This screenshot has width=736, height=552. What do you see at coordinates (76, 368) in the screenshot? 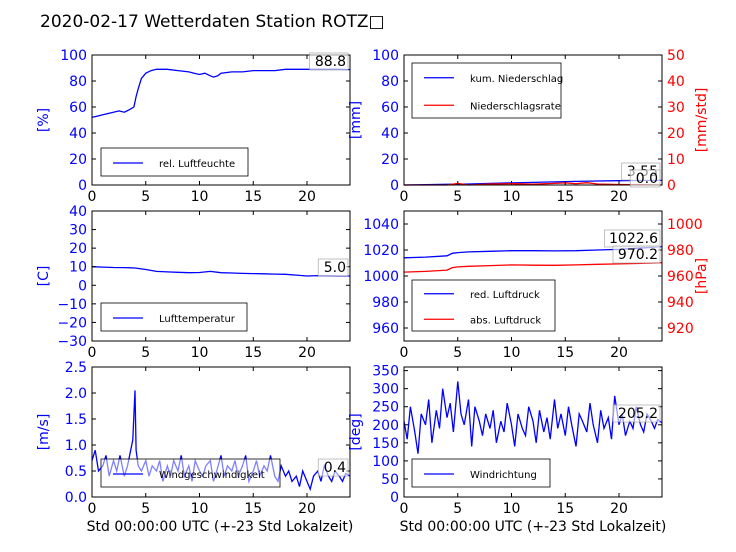
I see `y-tick-label-windspeed-5: 2.5` at bounding box center [76, 368].